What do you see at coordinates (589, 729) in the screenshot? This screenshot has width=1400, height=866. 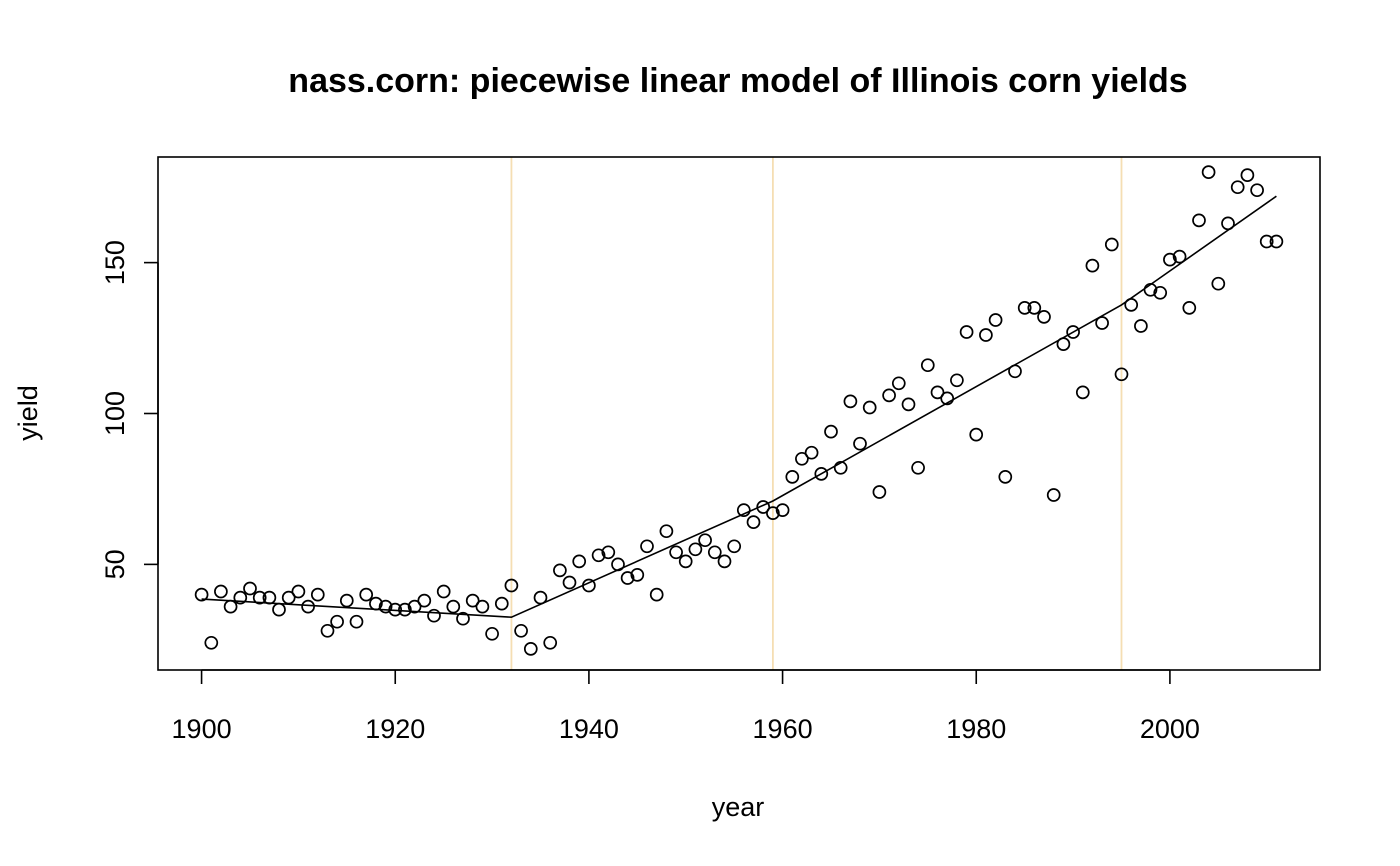 I see `x-tick-label: 1940` at bounding box center [589, 729].